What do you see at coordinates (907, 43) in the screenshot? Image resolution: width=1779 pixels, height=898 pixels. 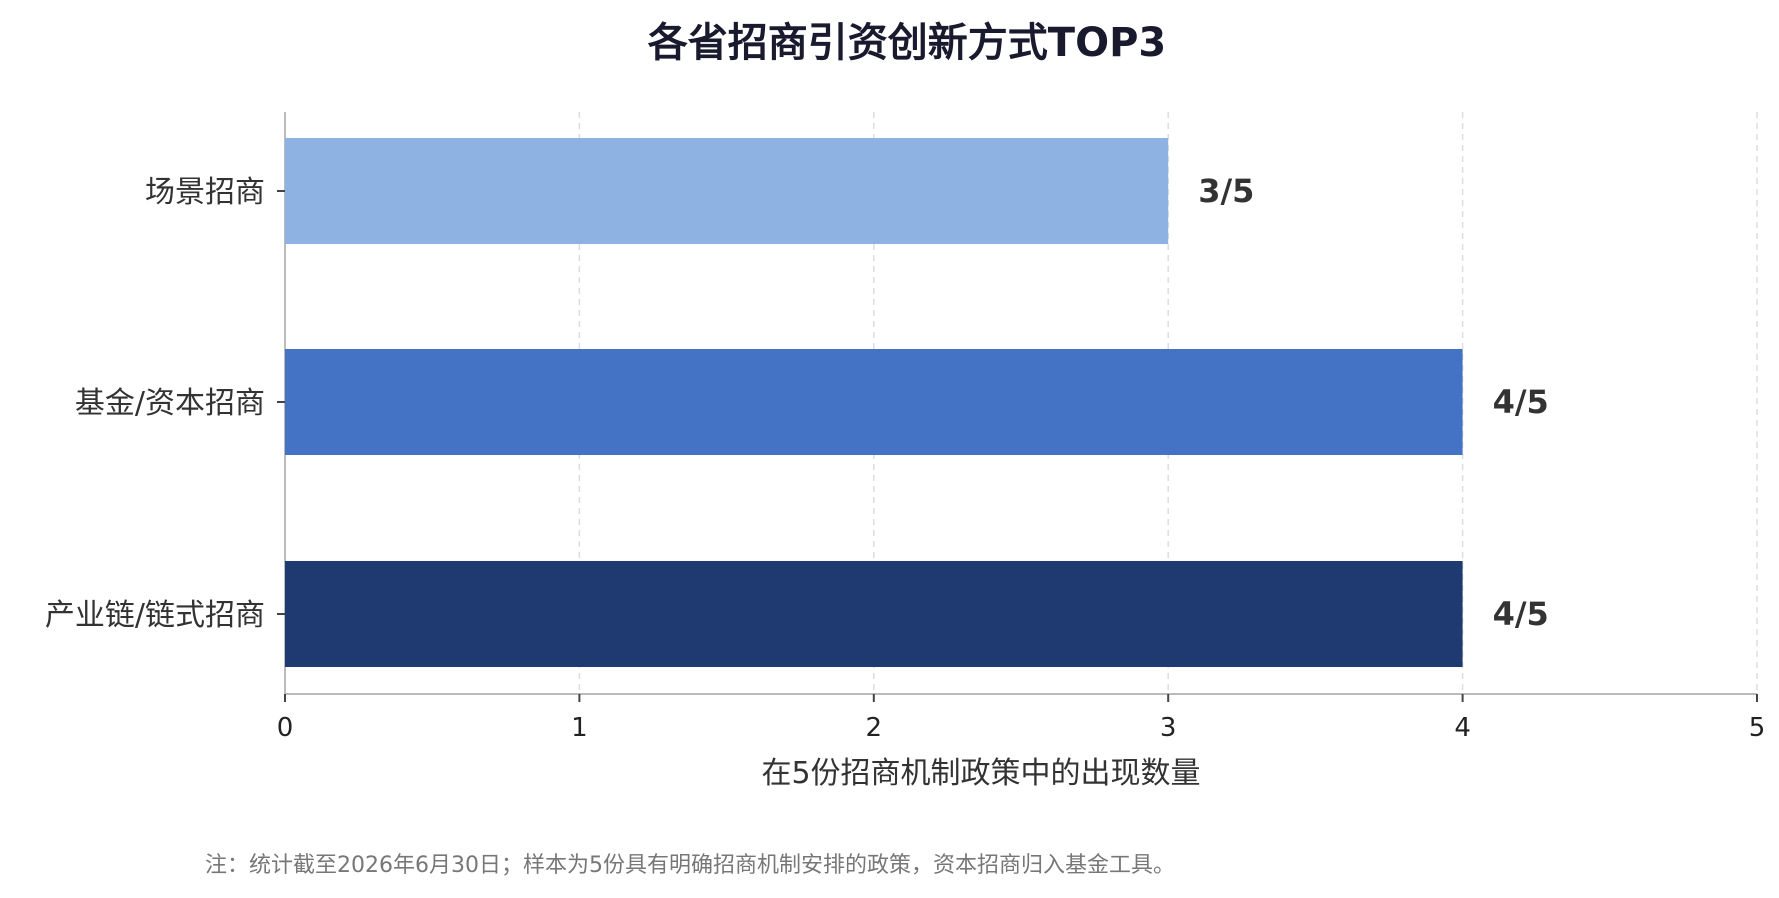 I see `chart-title: 各省招商引资创新方式TOP3` at bounding box center [907, 43].